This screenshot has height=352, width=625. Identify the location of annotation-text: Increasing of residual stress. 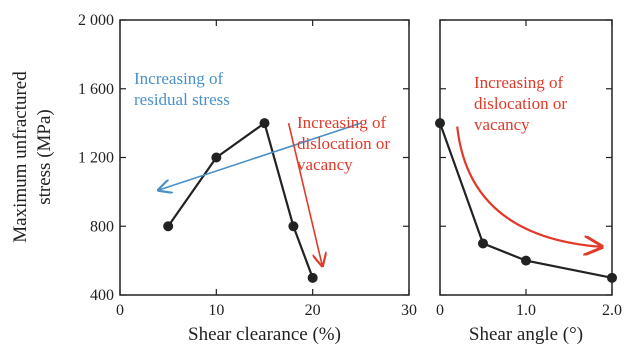
(182, 89).